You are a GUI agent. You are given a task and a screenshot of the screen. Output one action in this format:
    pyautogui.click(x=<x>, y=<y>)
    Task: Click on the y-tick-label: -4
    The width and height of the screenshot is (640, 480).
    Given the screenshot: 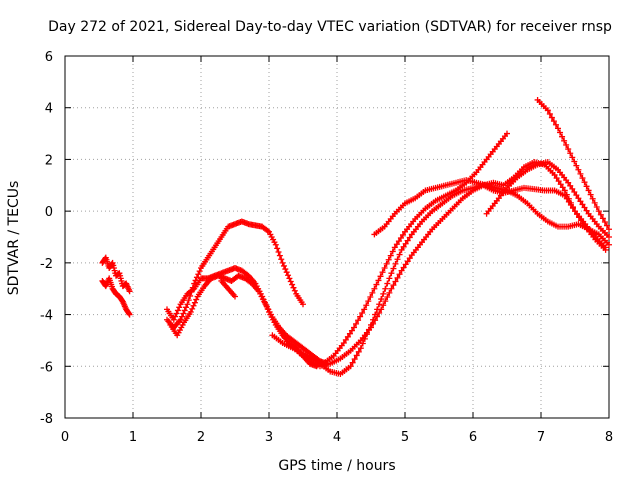 What is the action you would take?
    pyautogui.click(x=46, y=316)
    